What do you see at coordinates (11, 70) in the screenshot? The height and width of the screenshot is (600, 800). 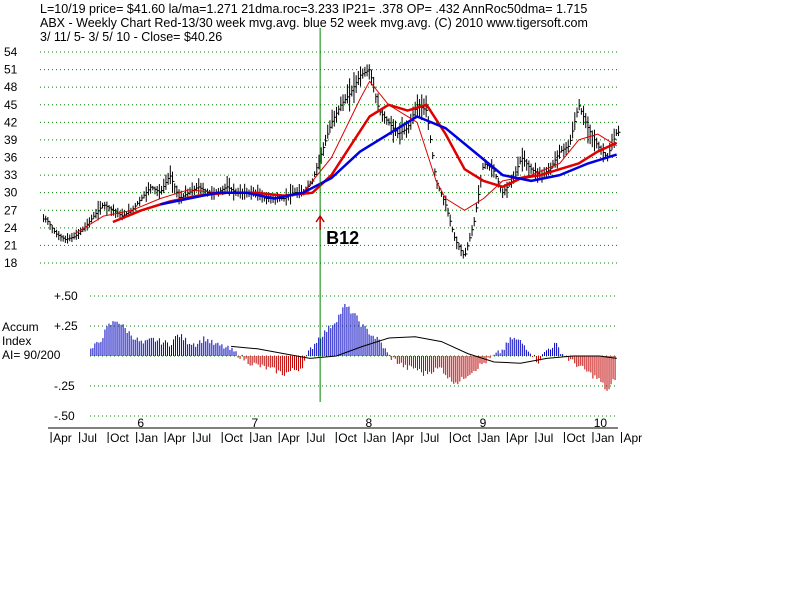 I see `price-tick-label: 51` at bounding box center [11, 70].